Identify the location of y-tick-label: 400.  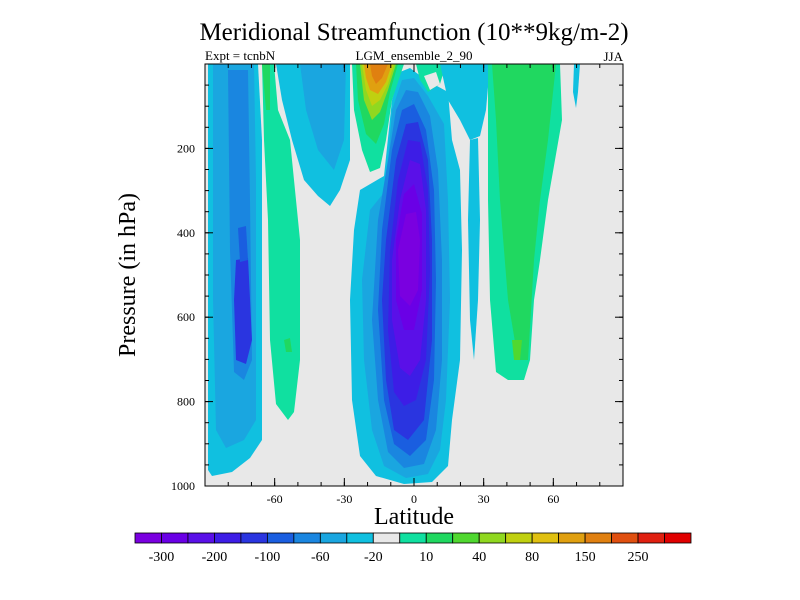
(186, 233).